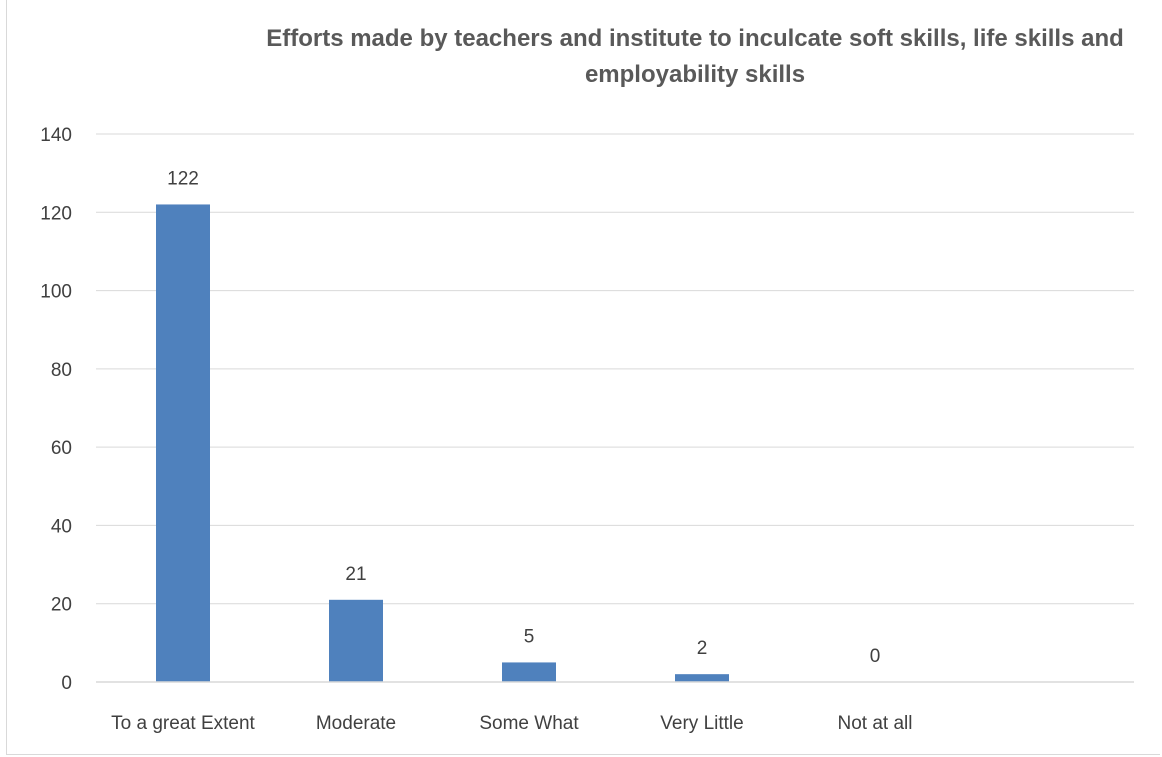 The height and width of the screenshot is (757, 1162). Describe the element at coordinates (61, 605) in the screenshot. I see `y-tick-label: 20` at that location.